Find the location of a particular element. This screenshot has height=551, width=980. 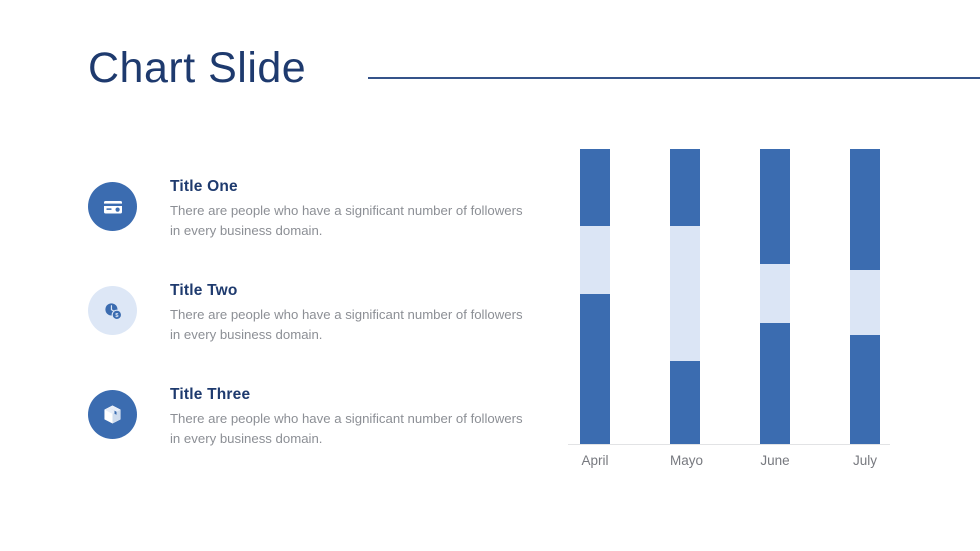

chart-x-axis-labels: April Mayo June July is located at coordinates (730, 460).